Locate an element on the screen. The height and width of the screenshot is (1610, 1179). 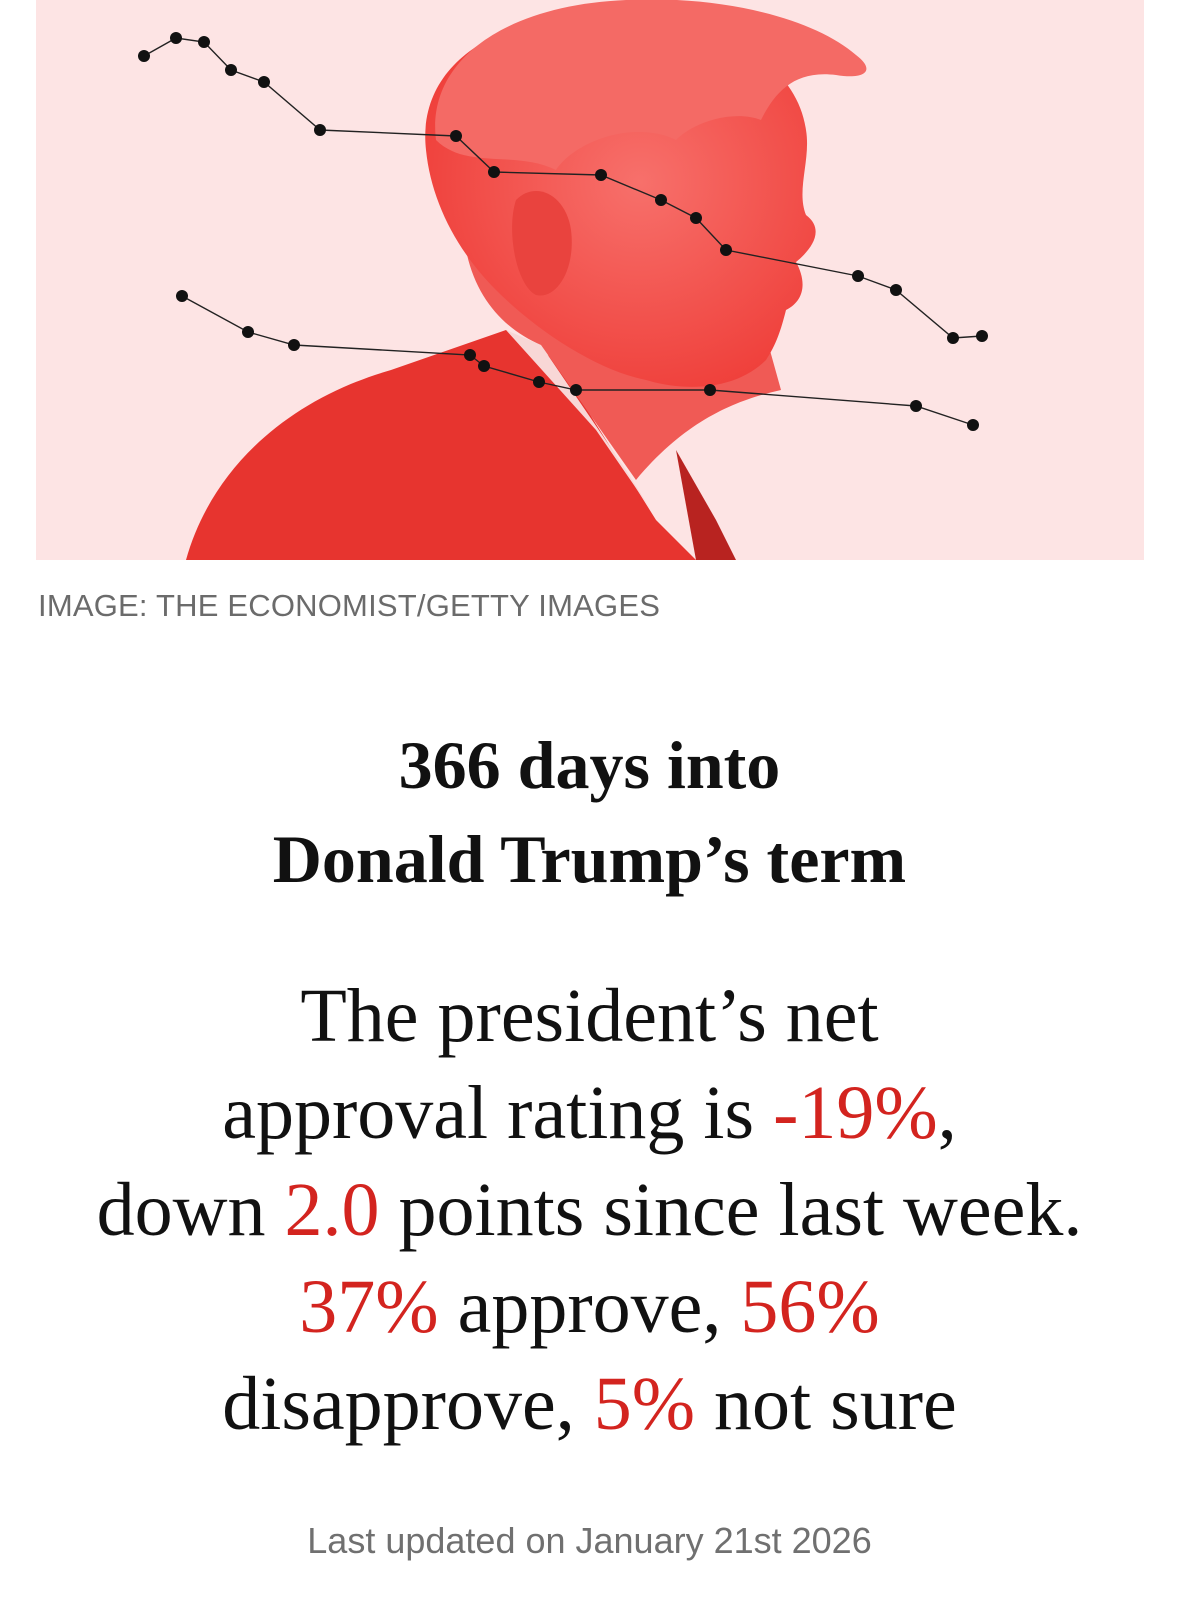
headline-line-1: 366 days into is located at coordinates (589, 765).